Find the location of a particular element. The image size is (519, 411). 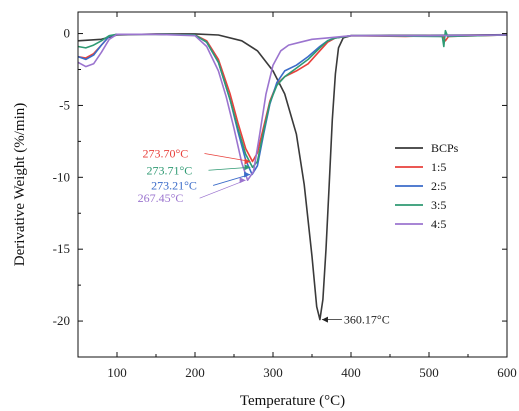

x-tick-label: 300 is located at coordinates (273, 372).